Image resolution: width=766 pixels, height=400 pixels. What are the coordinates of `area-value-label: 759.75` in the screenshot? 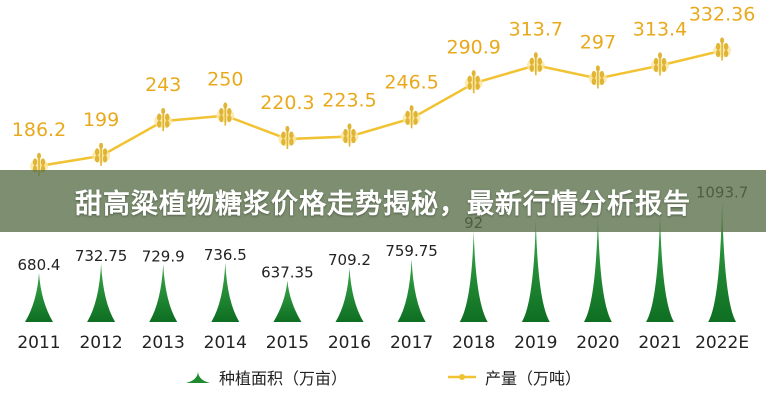 It's located at (411, 251).